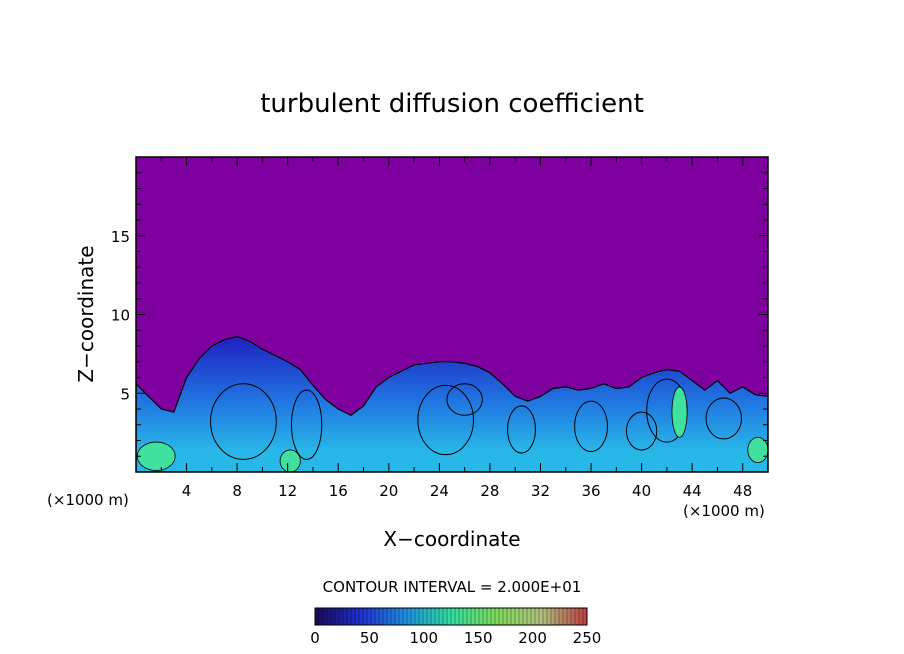 The height and width of the screenshot is (654, 904). I want to click on outer-contour, so click(452, 403).